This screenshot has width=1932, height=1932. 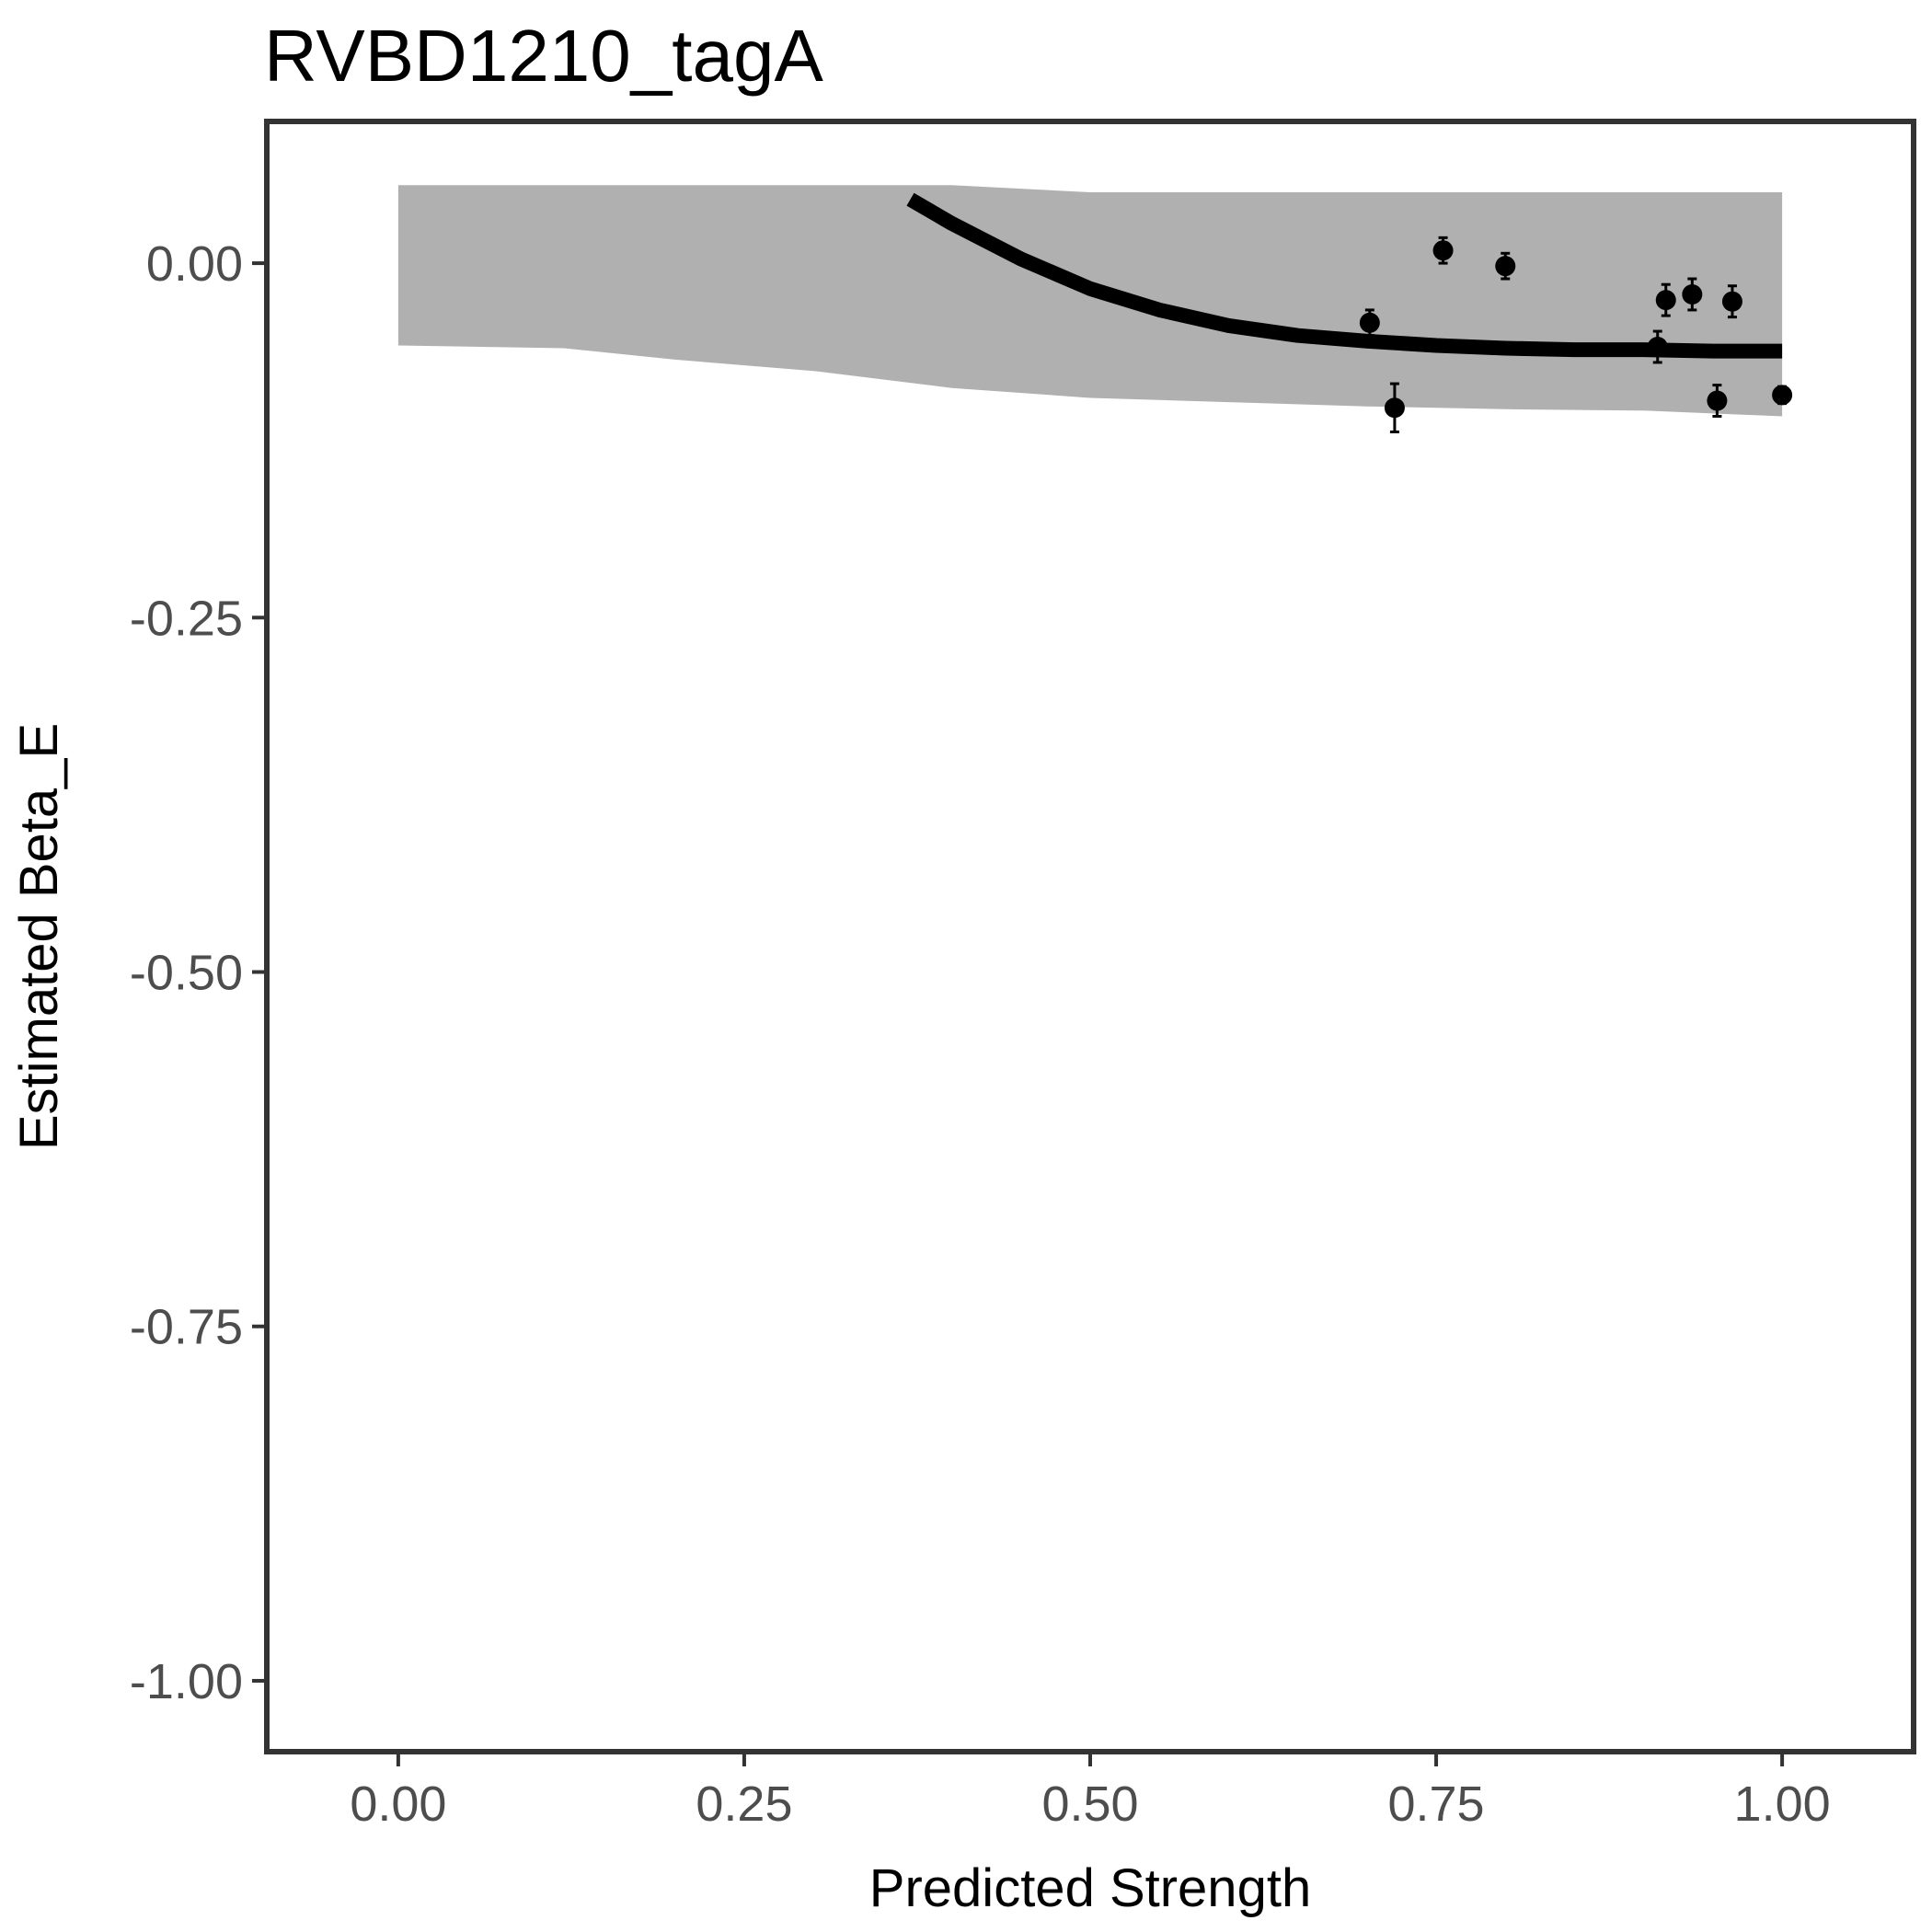 What do you see at coordinates (194, 264) in the screenshot?
I see `y-tick-label: 0.00` at bounding box center [194, 264].